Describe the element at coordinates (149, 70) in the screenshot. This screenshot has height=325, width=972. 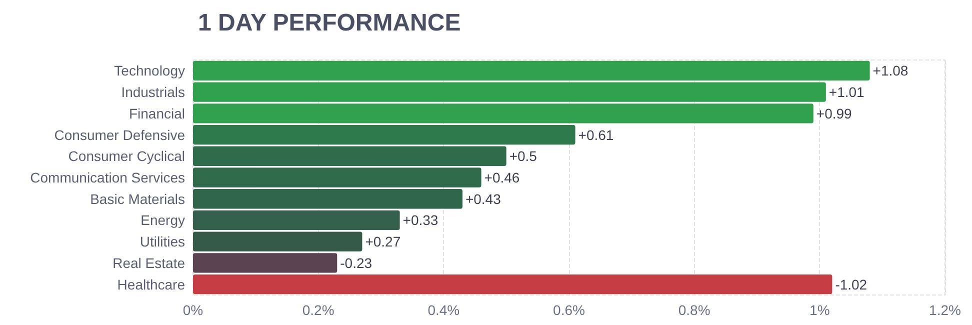
I see `y-tick-label: Technology` at that location.